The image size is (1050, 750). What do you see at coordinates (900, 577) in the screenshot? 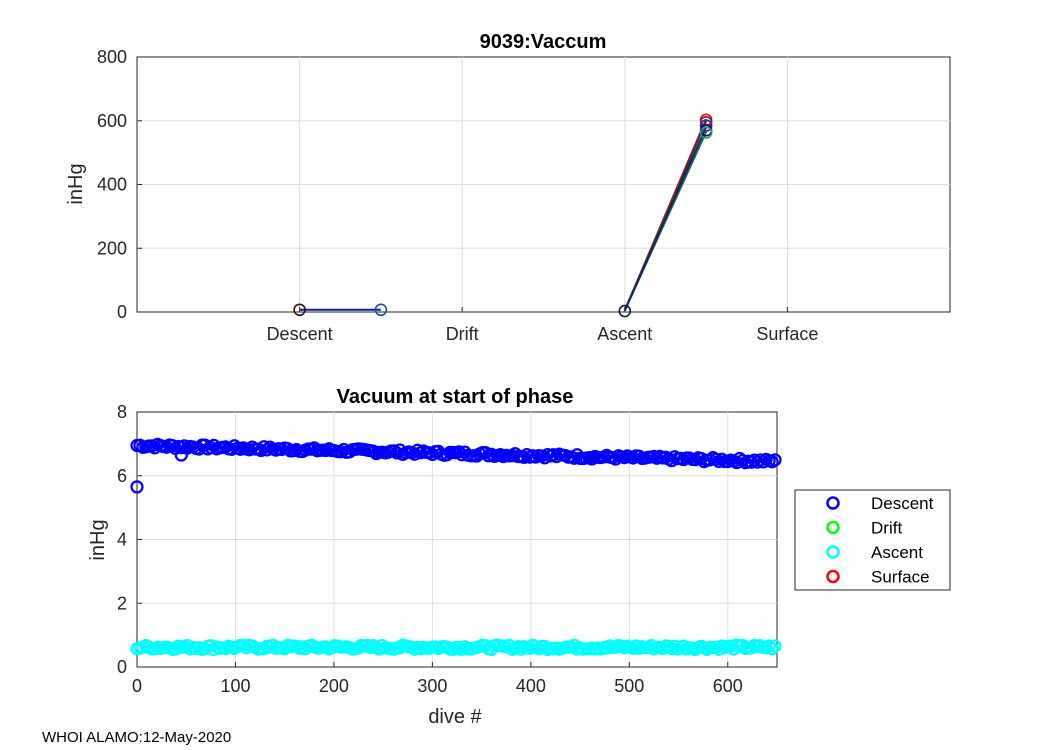
I see `legend-label-surface: Surface` at bounding box center [900, 577].